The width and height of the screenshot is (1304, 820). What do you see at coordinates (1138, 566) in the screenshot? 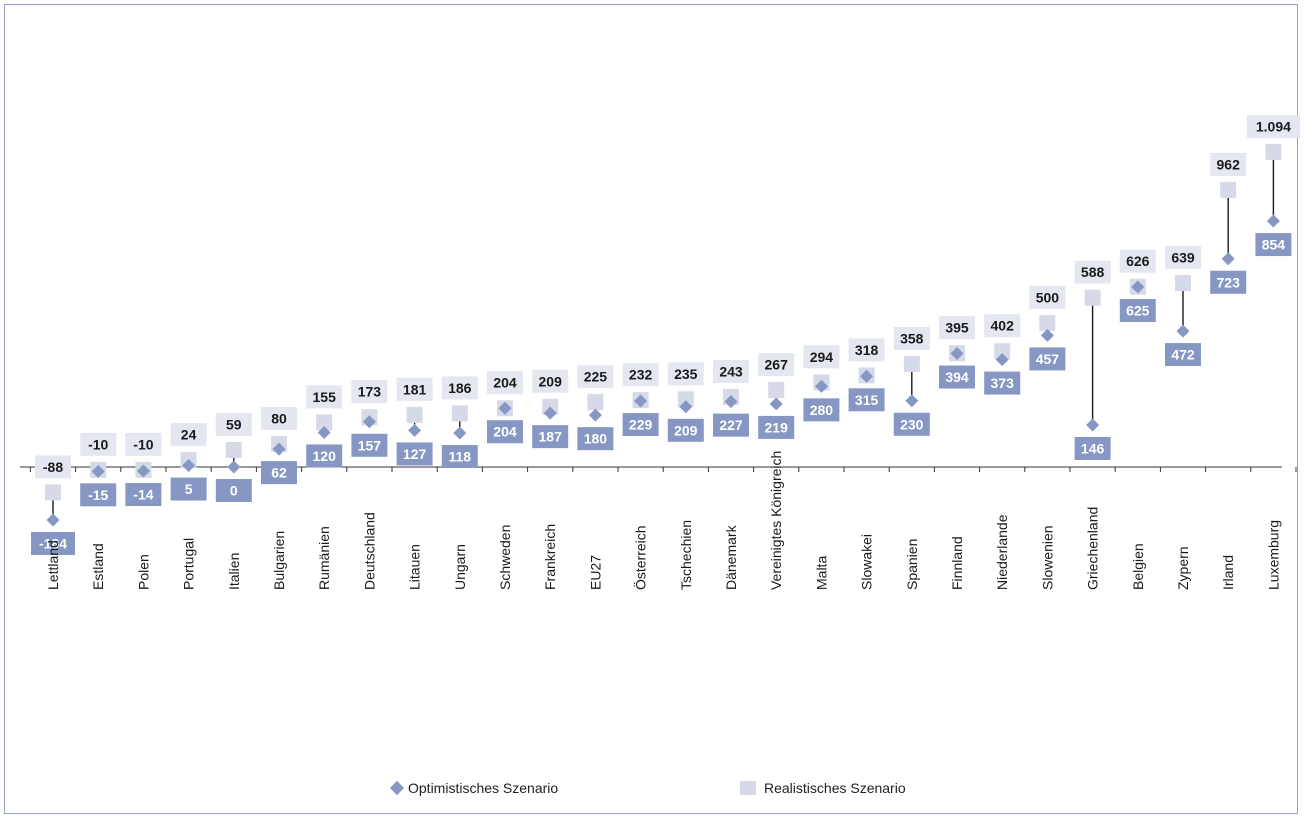
I see `x-tick-label: Belgien` at bounding box center [1138, 566].